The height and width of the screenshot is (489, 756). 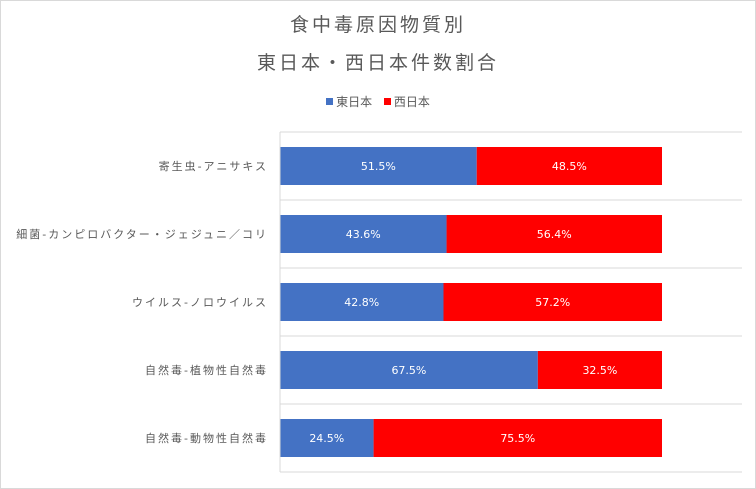 I want to click on data-label: 24.5%, so click(x=326, y=438).